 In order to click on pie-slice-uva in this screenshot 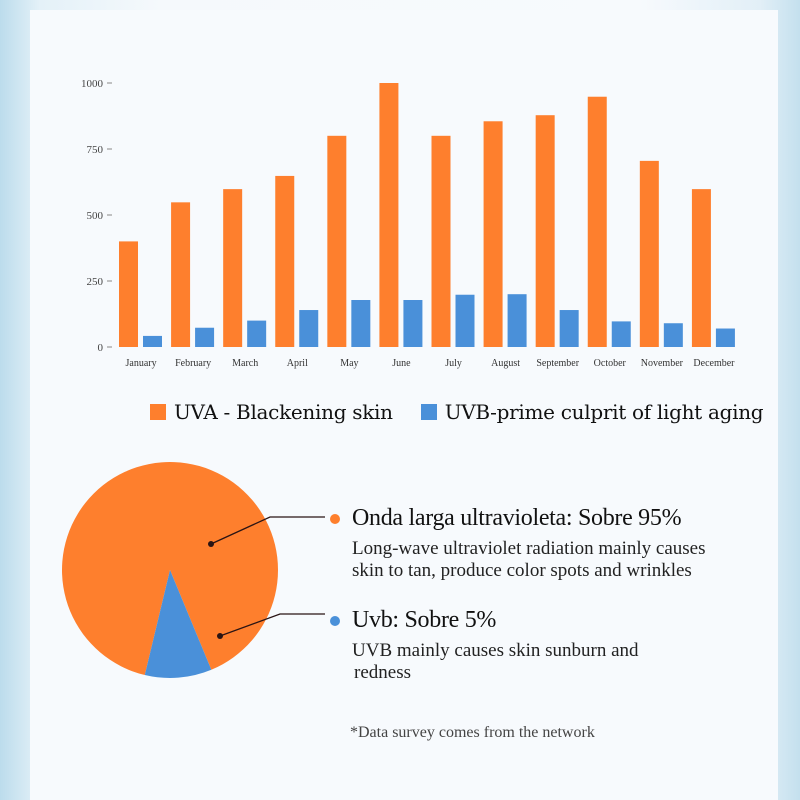, I will do `click(170, 569)`.